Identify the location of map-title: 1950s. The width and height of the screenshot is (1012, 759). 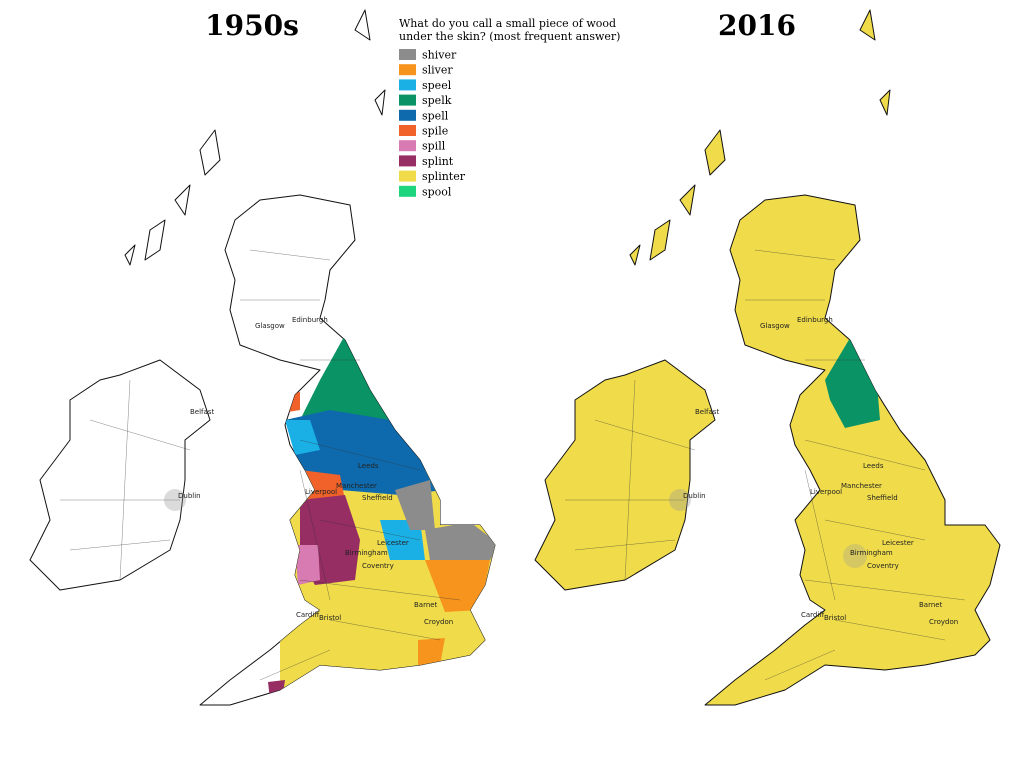
(252, 25).